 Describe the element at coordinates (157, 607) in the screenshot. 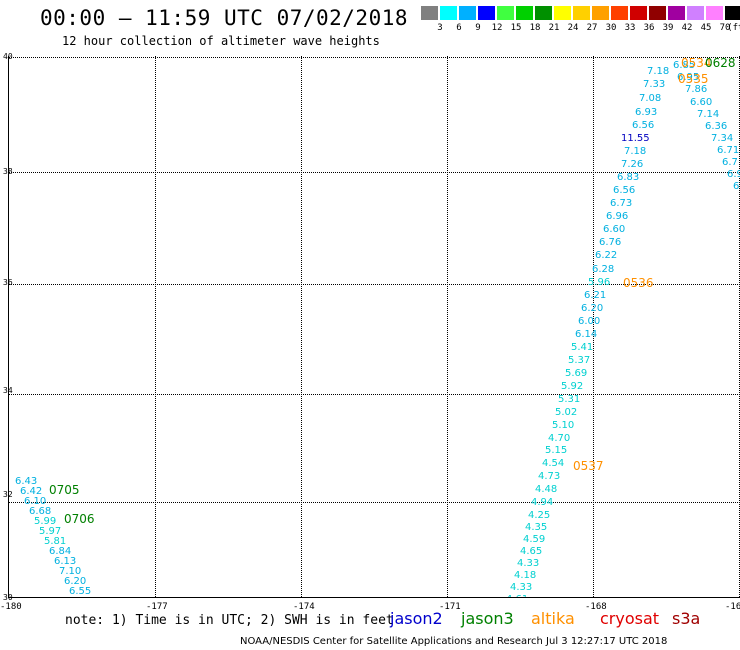

I see `longitude-tick-label: -177` at that location.